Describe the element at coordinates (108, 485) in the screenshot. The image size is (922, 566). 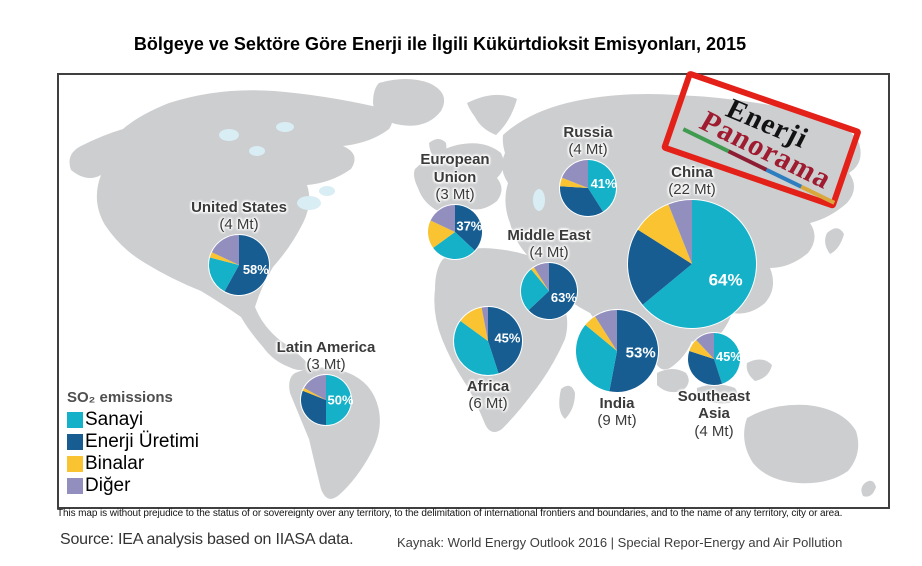
I see `legend-label: Diğer` at that location.